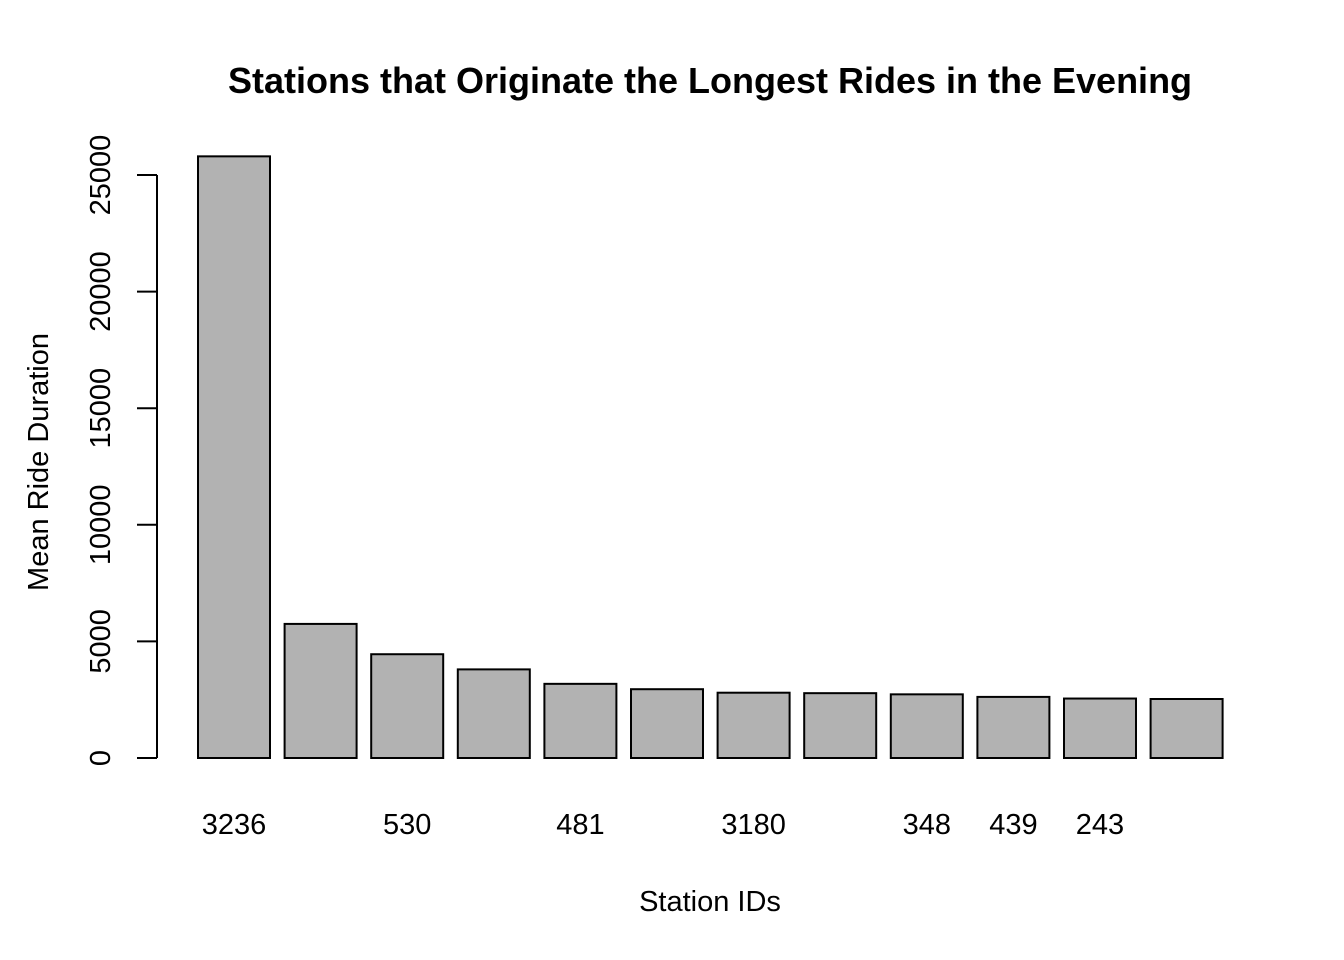 The image size is (1344, 960). Describe the element at coordinates (121, 450) in the screenshot. I see `y-axis: 0 5000 10000 15000 20000 25000` at that location.